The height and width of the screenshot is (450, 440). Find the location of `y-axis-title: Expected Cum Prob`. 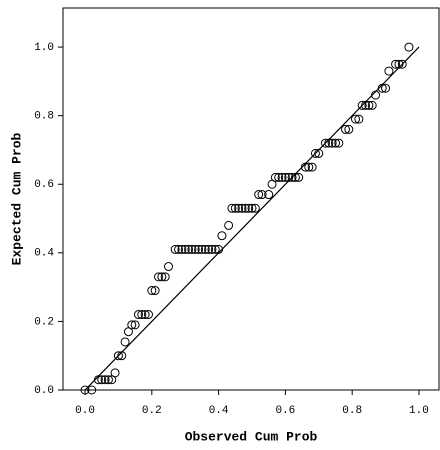

y-axis-title: Expected Cum Prob is located at coordinates (16, 198).